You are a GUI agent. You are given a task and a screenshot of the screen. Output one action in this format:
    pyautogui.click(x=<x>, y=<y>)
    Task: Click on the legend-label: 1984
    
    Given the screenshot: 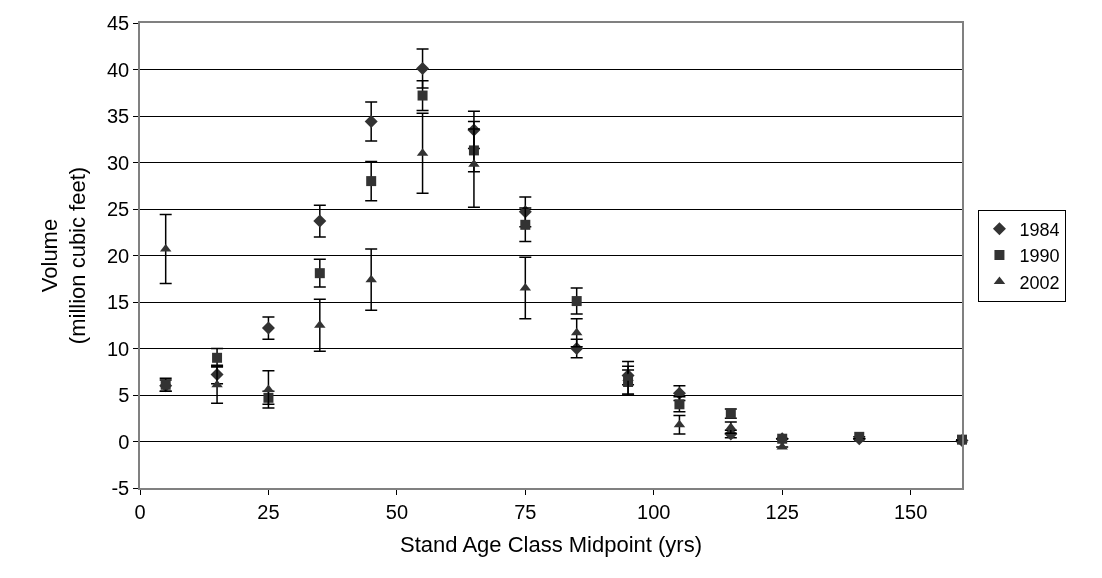 What is the action you would take?
    pyautogui.click(x=1039, y=229)
    